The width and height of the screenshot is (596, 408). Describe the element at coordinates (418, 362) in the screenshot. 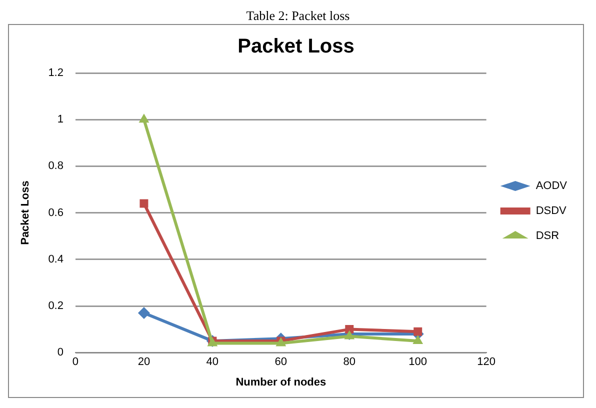

I see `x-tick-label: 100` at that location.